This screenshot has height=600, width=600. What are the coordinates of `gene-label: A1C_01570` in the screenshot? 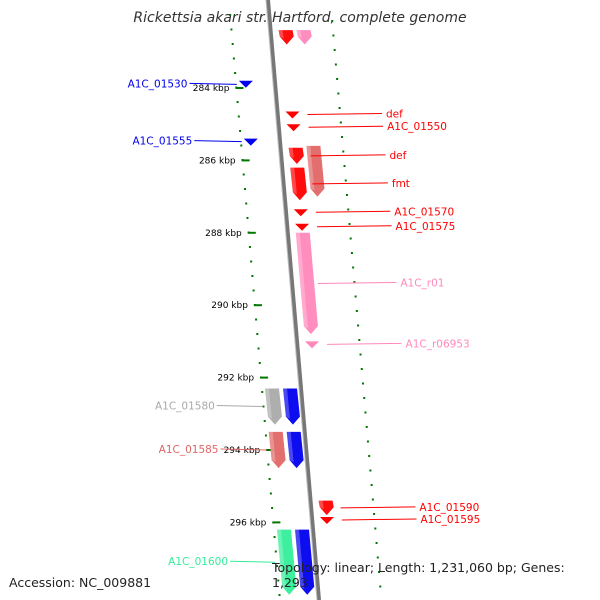 It's located at (424, 212).